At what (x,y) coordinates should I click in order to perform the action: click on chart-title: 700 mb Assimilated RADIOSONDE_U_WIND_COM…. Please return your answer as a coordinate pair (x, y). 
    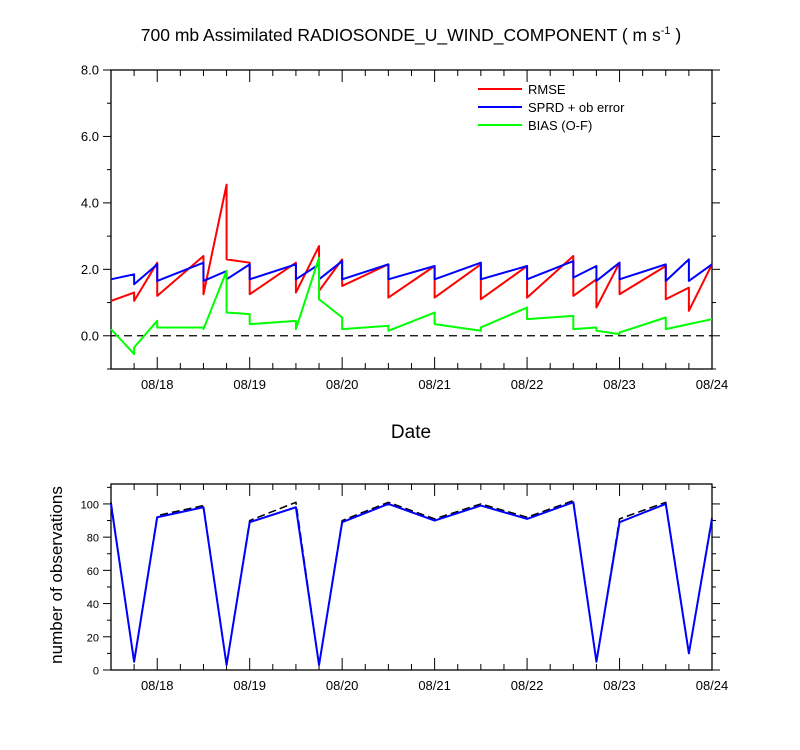
    Looking at the image, I should click on (411, 35).